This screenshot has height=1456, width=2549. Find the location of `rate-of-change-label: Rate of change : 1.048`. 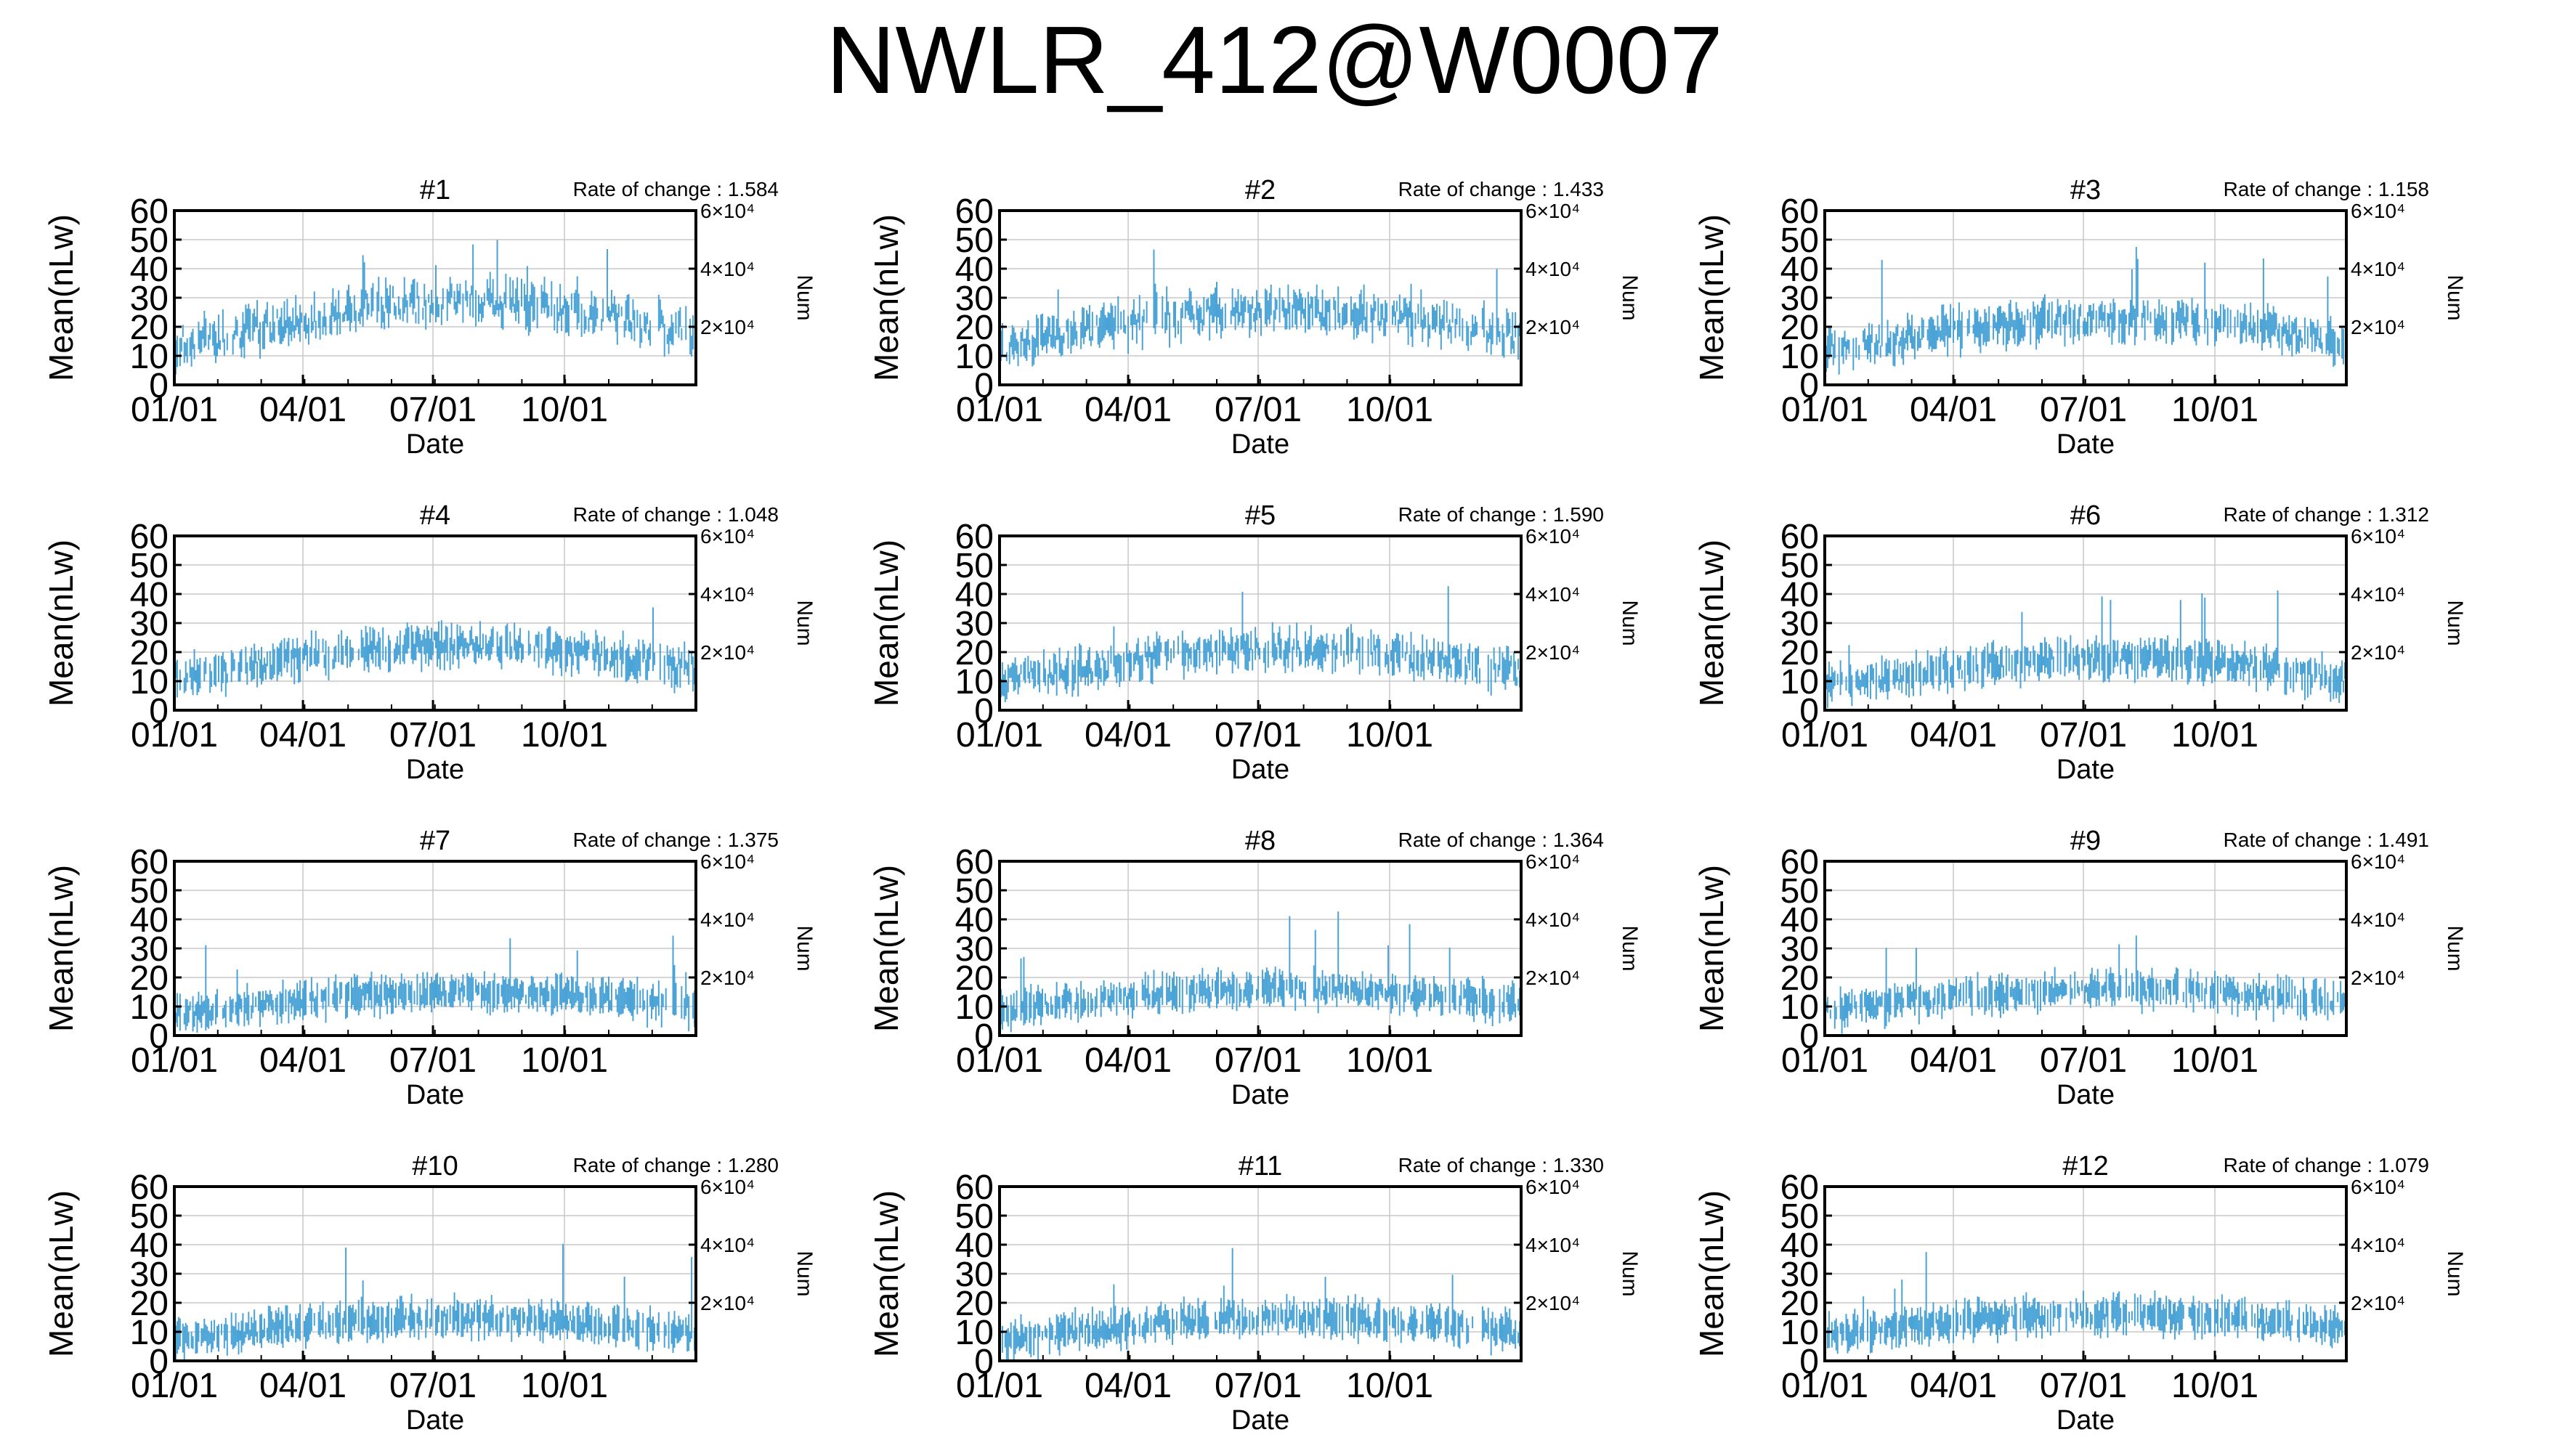

rate-of-change-label: Rate of change : 1.048 is located at coordinates (676, 515).